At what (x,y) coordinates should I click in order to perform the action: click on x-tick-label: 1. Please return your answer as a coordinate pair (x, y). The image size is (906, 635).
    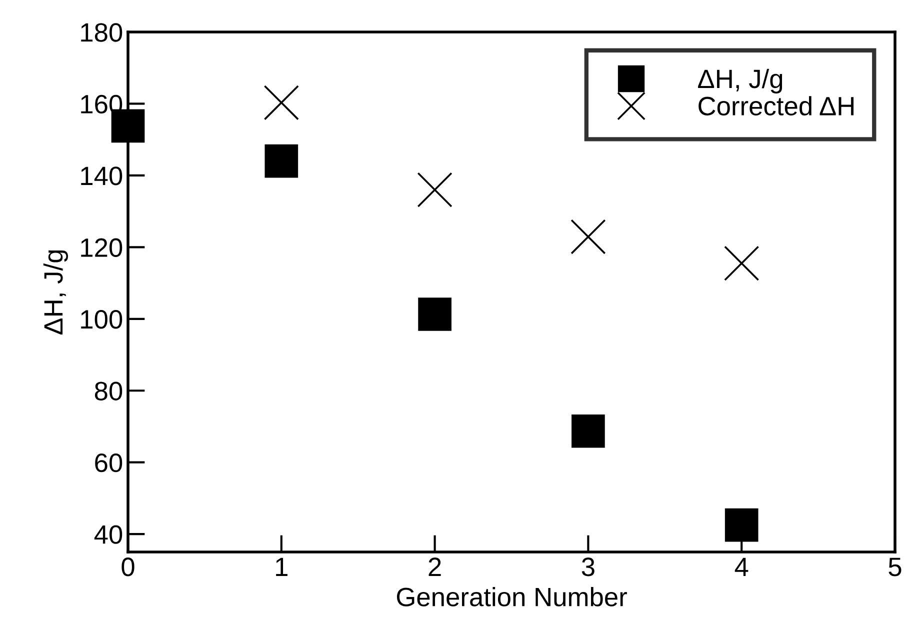
    Looking at the image, I should click on (282, 567).